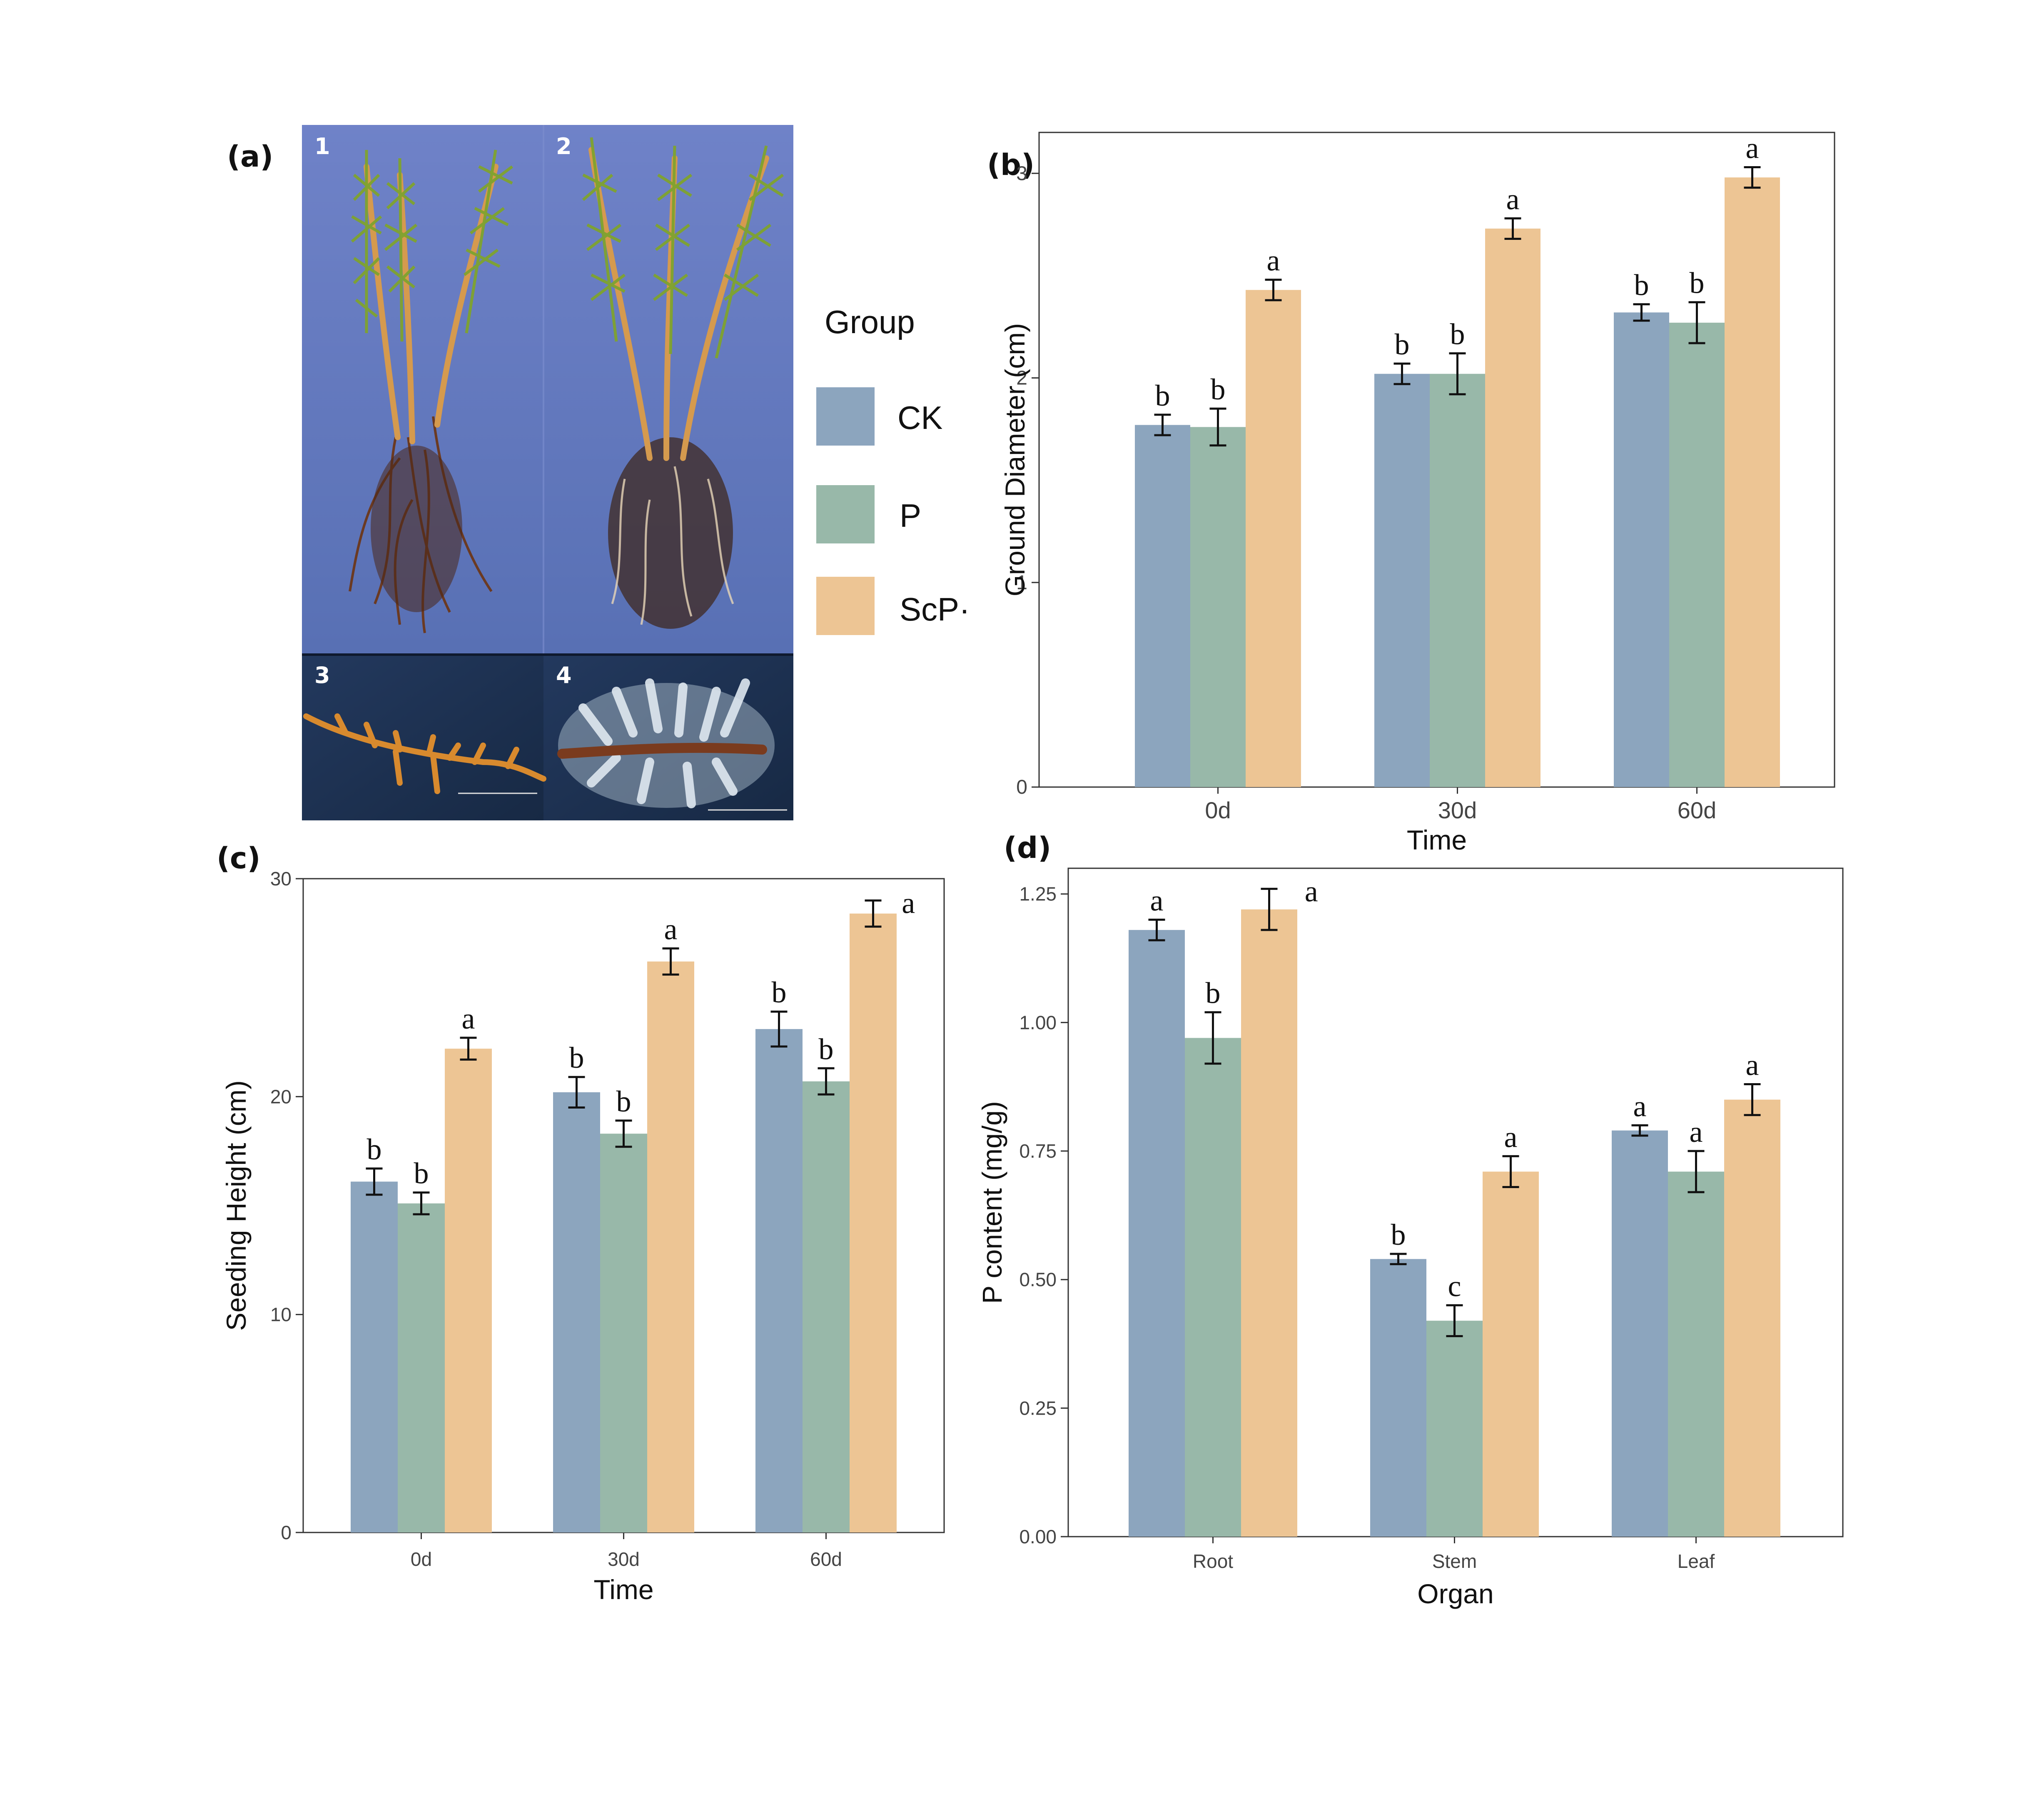  What do you see at coordinates (1511, 1354) in the screenshot?
I see `bar-scp-stem` at bounding box center [1511, 1354].